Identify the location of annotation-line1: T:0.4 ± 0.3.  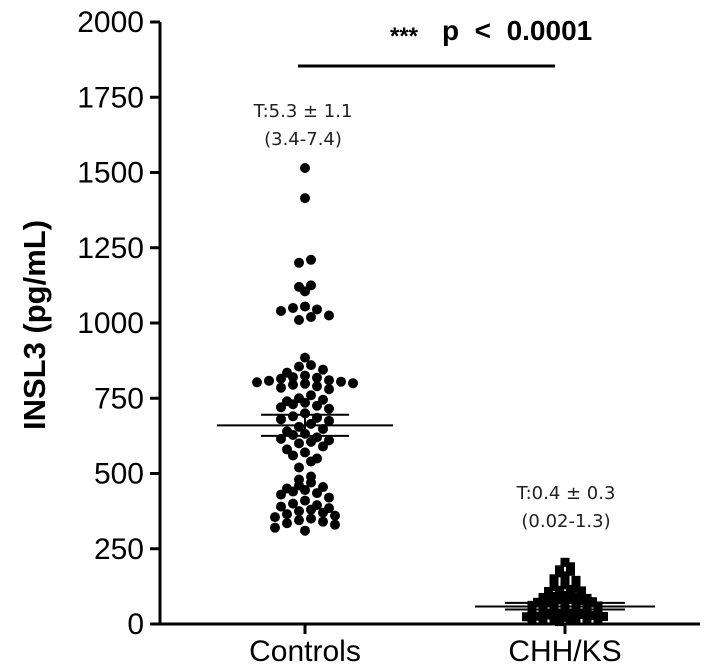
(566, 493).